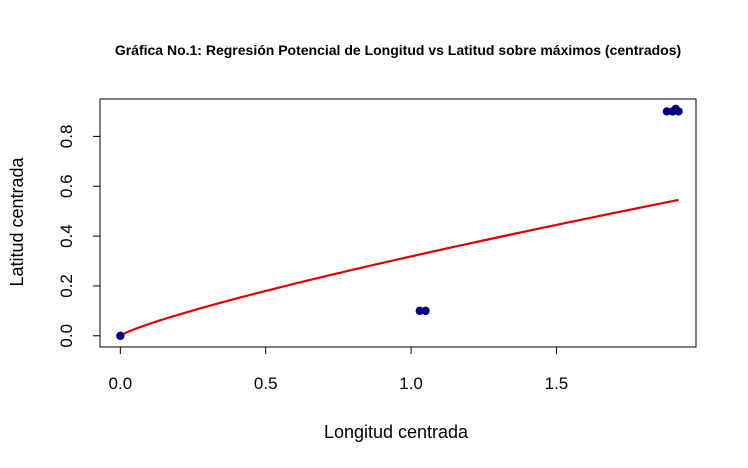  Describe the element at coordinates (411, 383) in the screenshot. I see `x-tick-label: 1.0` at that location.